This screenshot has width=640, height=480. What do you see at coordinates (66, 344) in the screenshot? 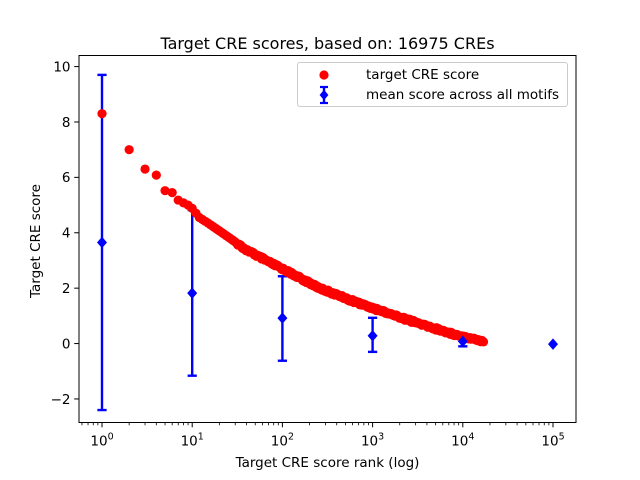
I see `y-tick-label: 0` at bounding box center [66, 344].